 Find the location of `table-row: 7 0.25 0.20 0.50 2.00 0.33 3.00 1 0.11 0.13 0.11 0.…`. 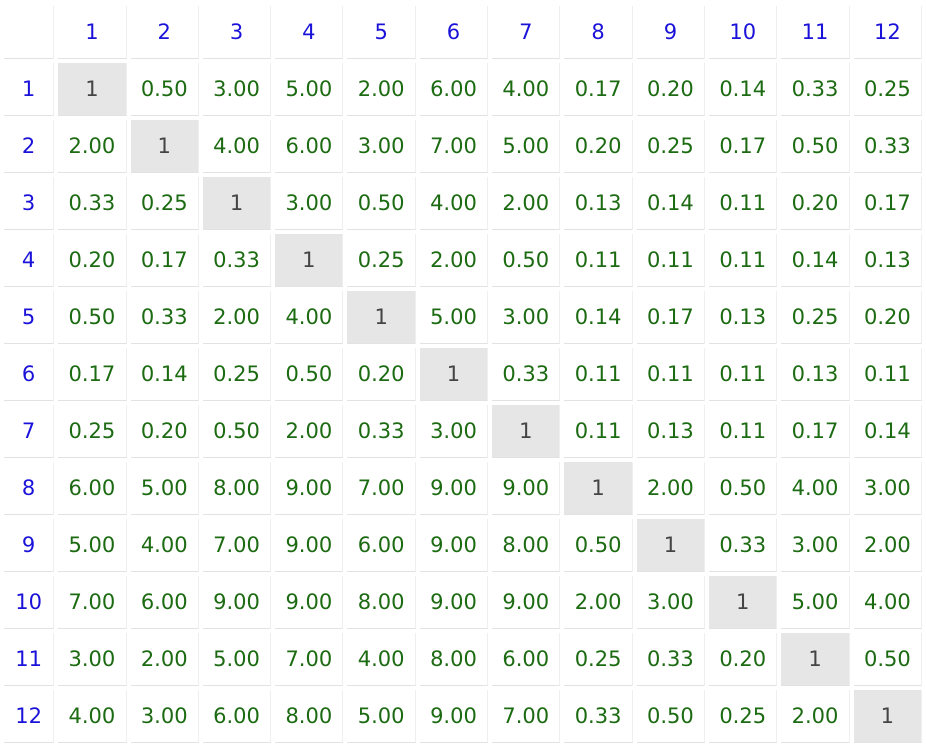

table-row: 7 0.25 0.20 0.50 2.00 0.33 3.00 1 0.11 0.13 0.11 0.… is located at coordinates (463, 431).